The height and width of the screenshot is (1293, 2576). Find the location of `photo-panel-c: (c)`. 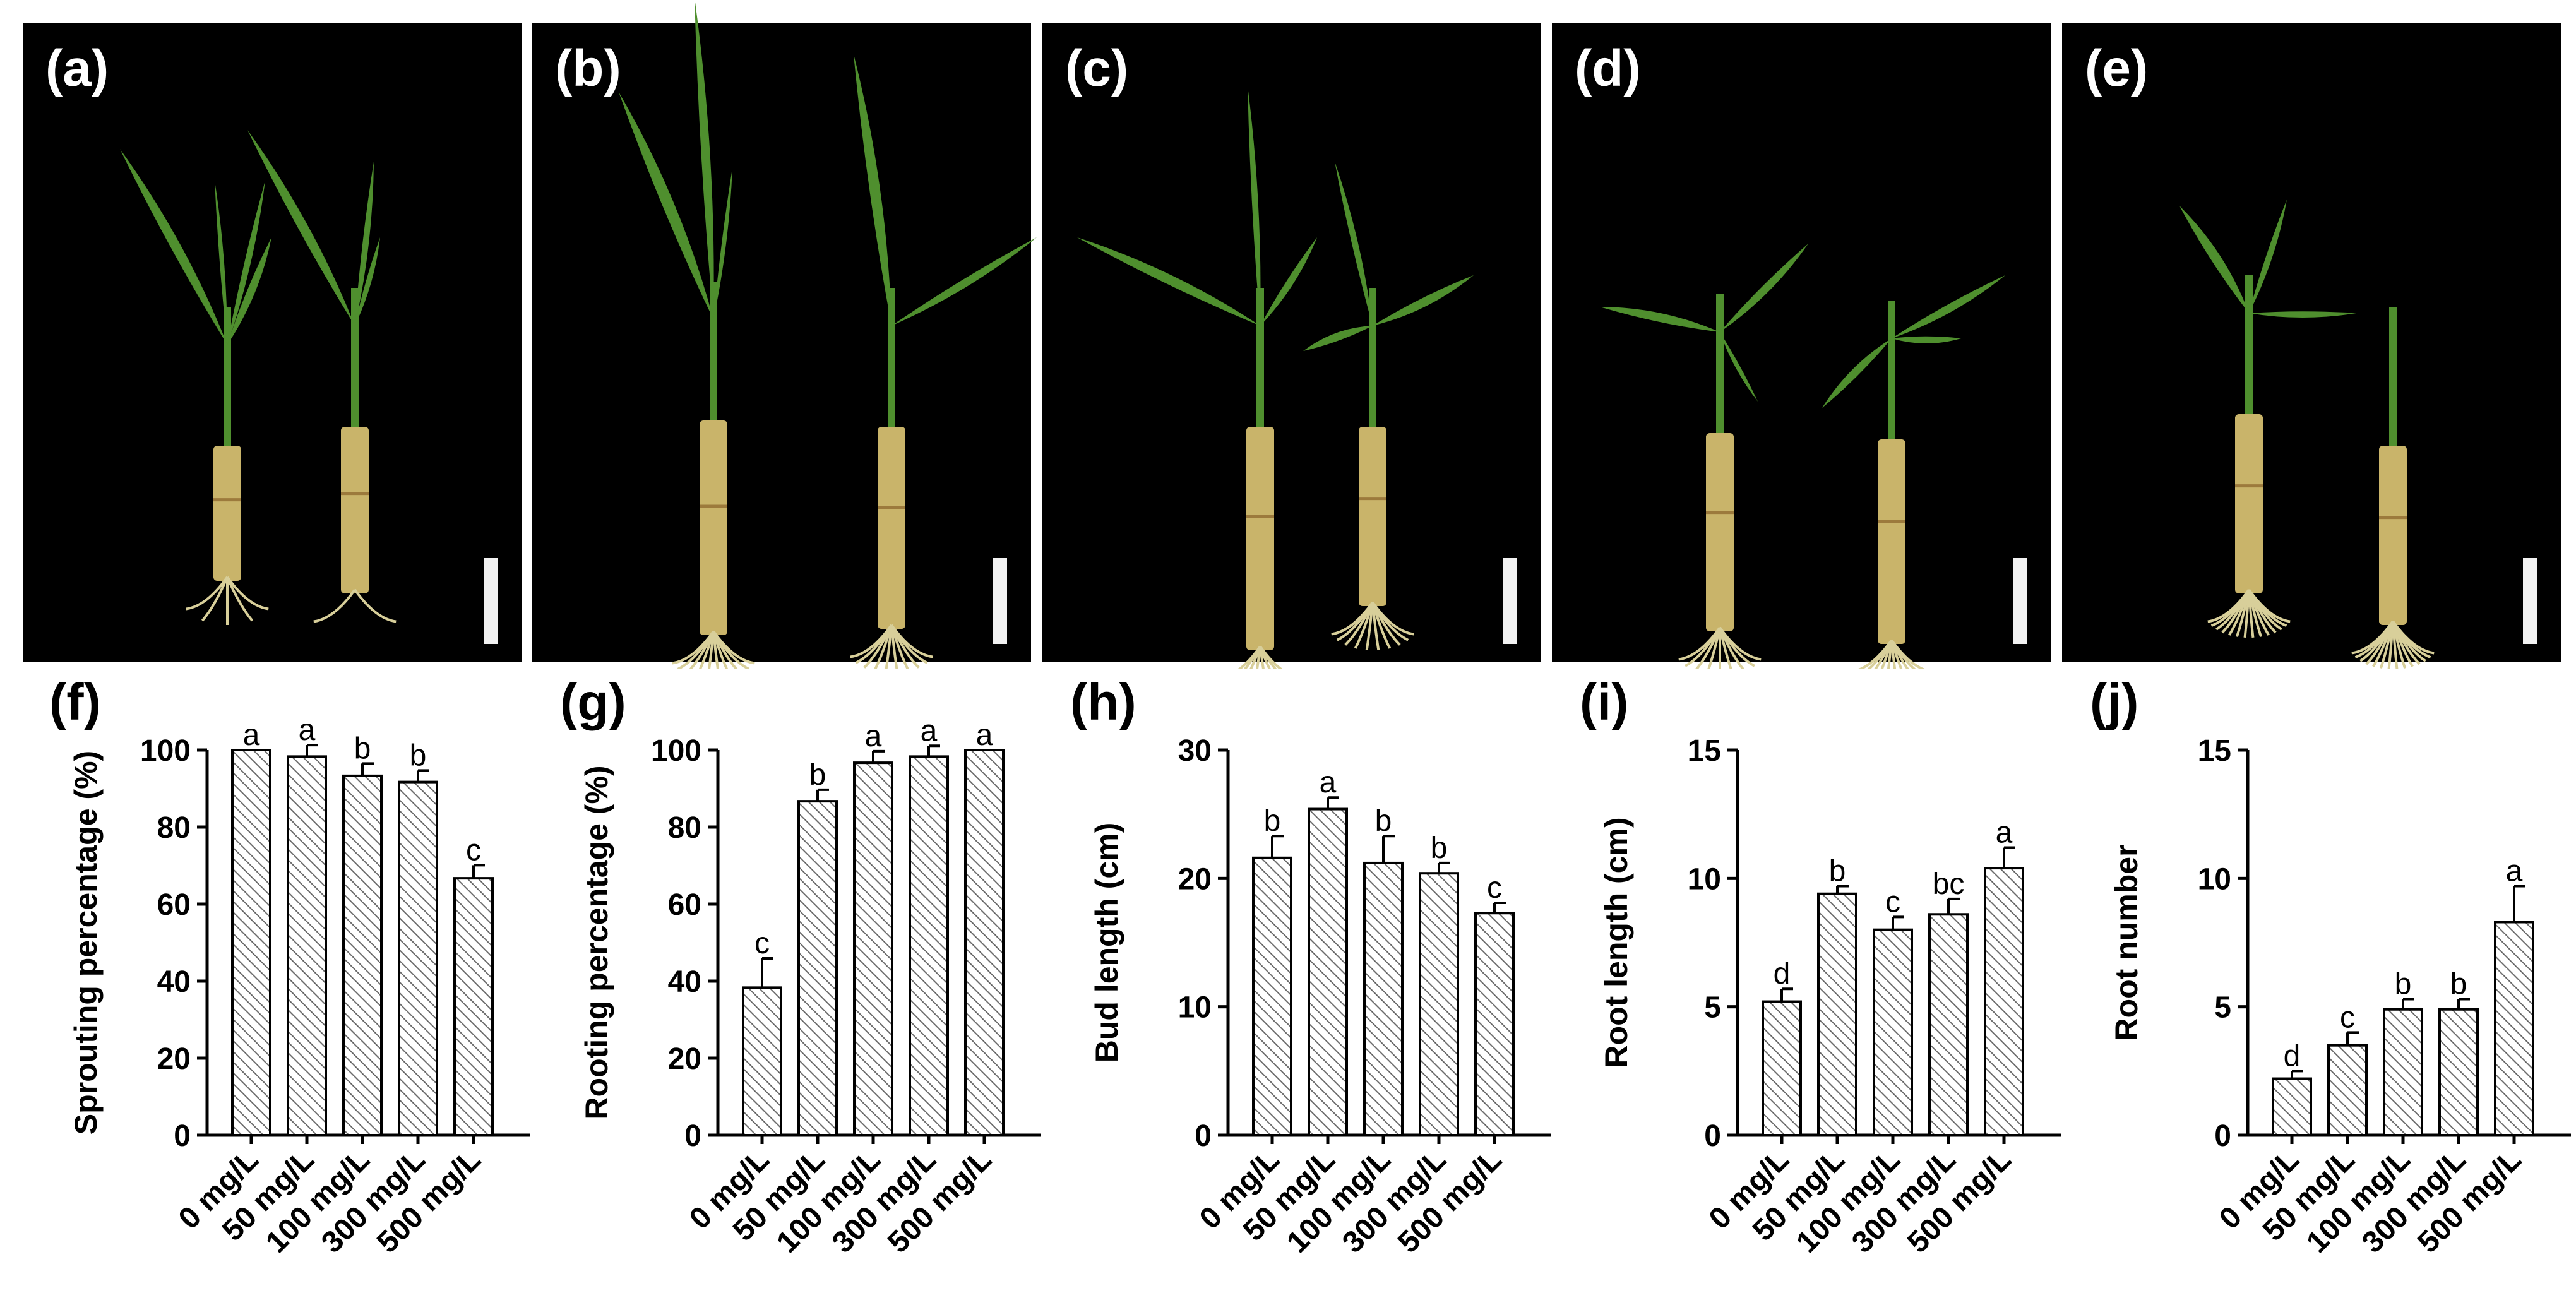

photo-panel-c: (c) is located at coordinates (1291, 346).